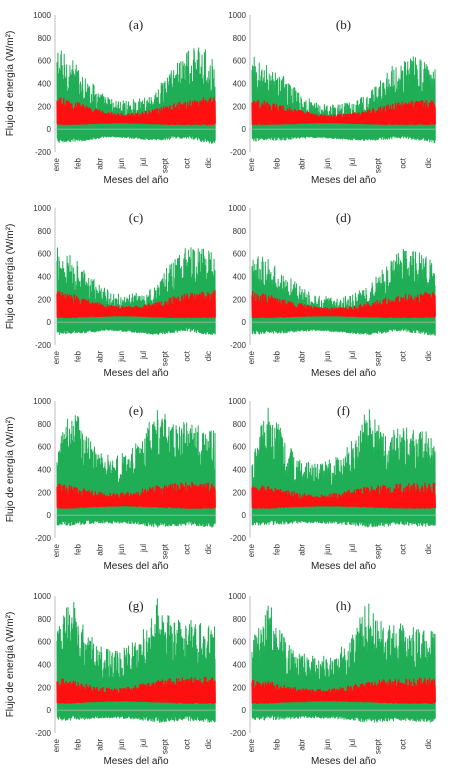  I want to click on panel-label: (g), so click(135, 605).